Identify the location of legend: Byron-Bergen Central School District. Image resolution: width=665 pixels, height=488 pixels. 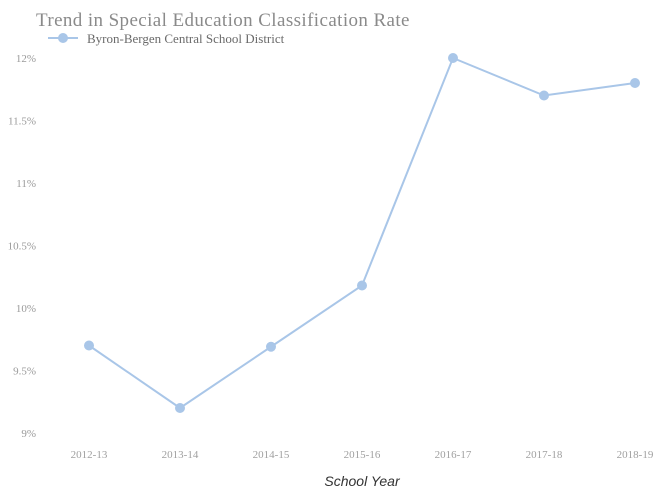
(166, 38).